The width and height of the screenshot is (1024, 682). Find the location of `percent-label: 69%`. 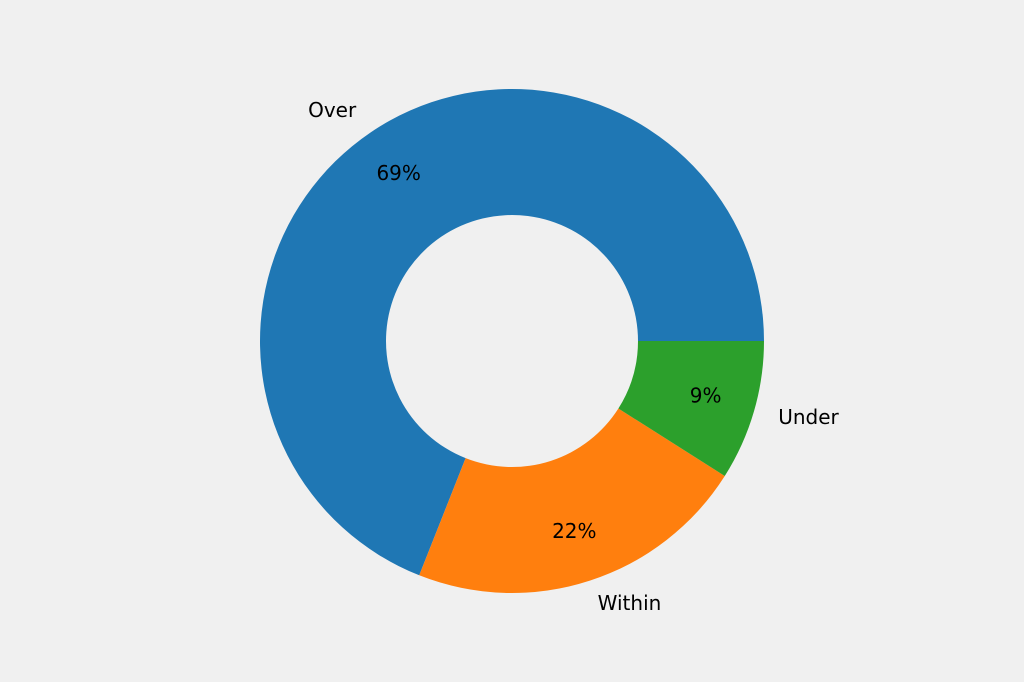

percent-label: 69% is located at coordinates (398, 173).